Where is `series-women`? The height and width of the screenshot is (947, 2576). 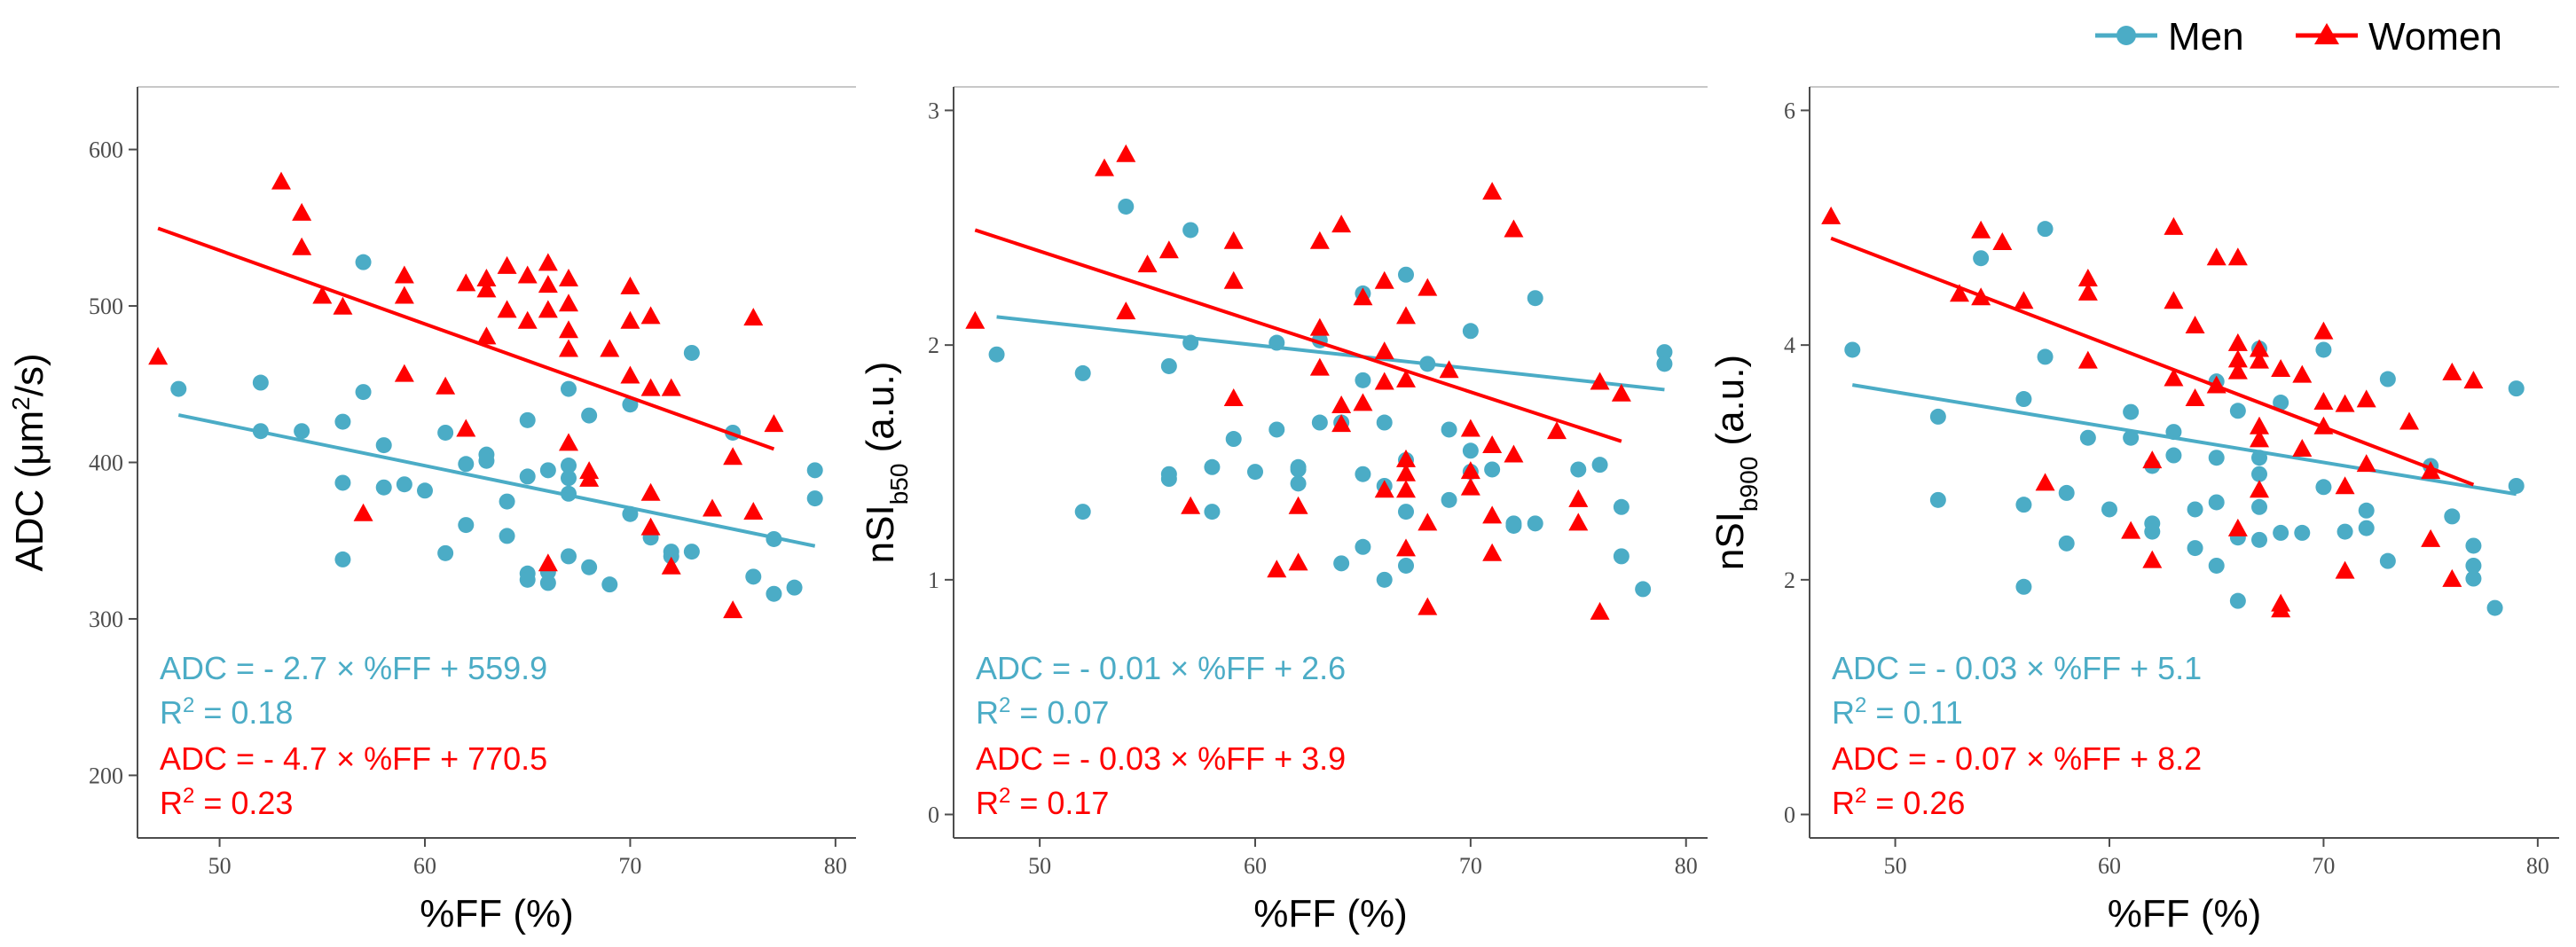
series-women is located at coordinates (466, 395).